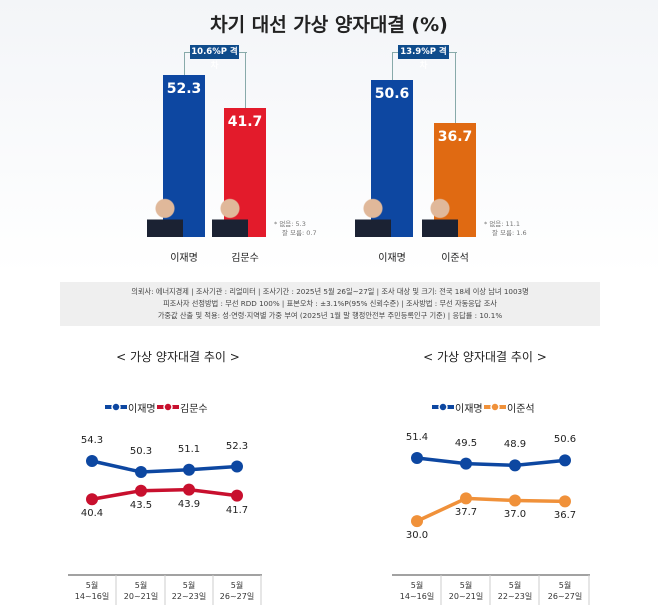  I want to click on footnote: * 없음: 5.3 잘 모름: 0.7, so click(295, 229).